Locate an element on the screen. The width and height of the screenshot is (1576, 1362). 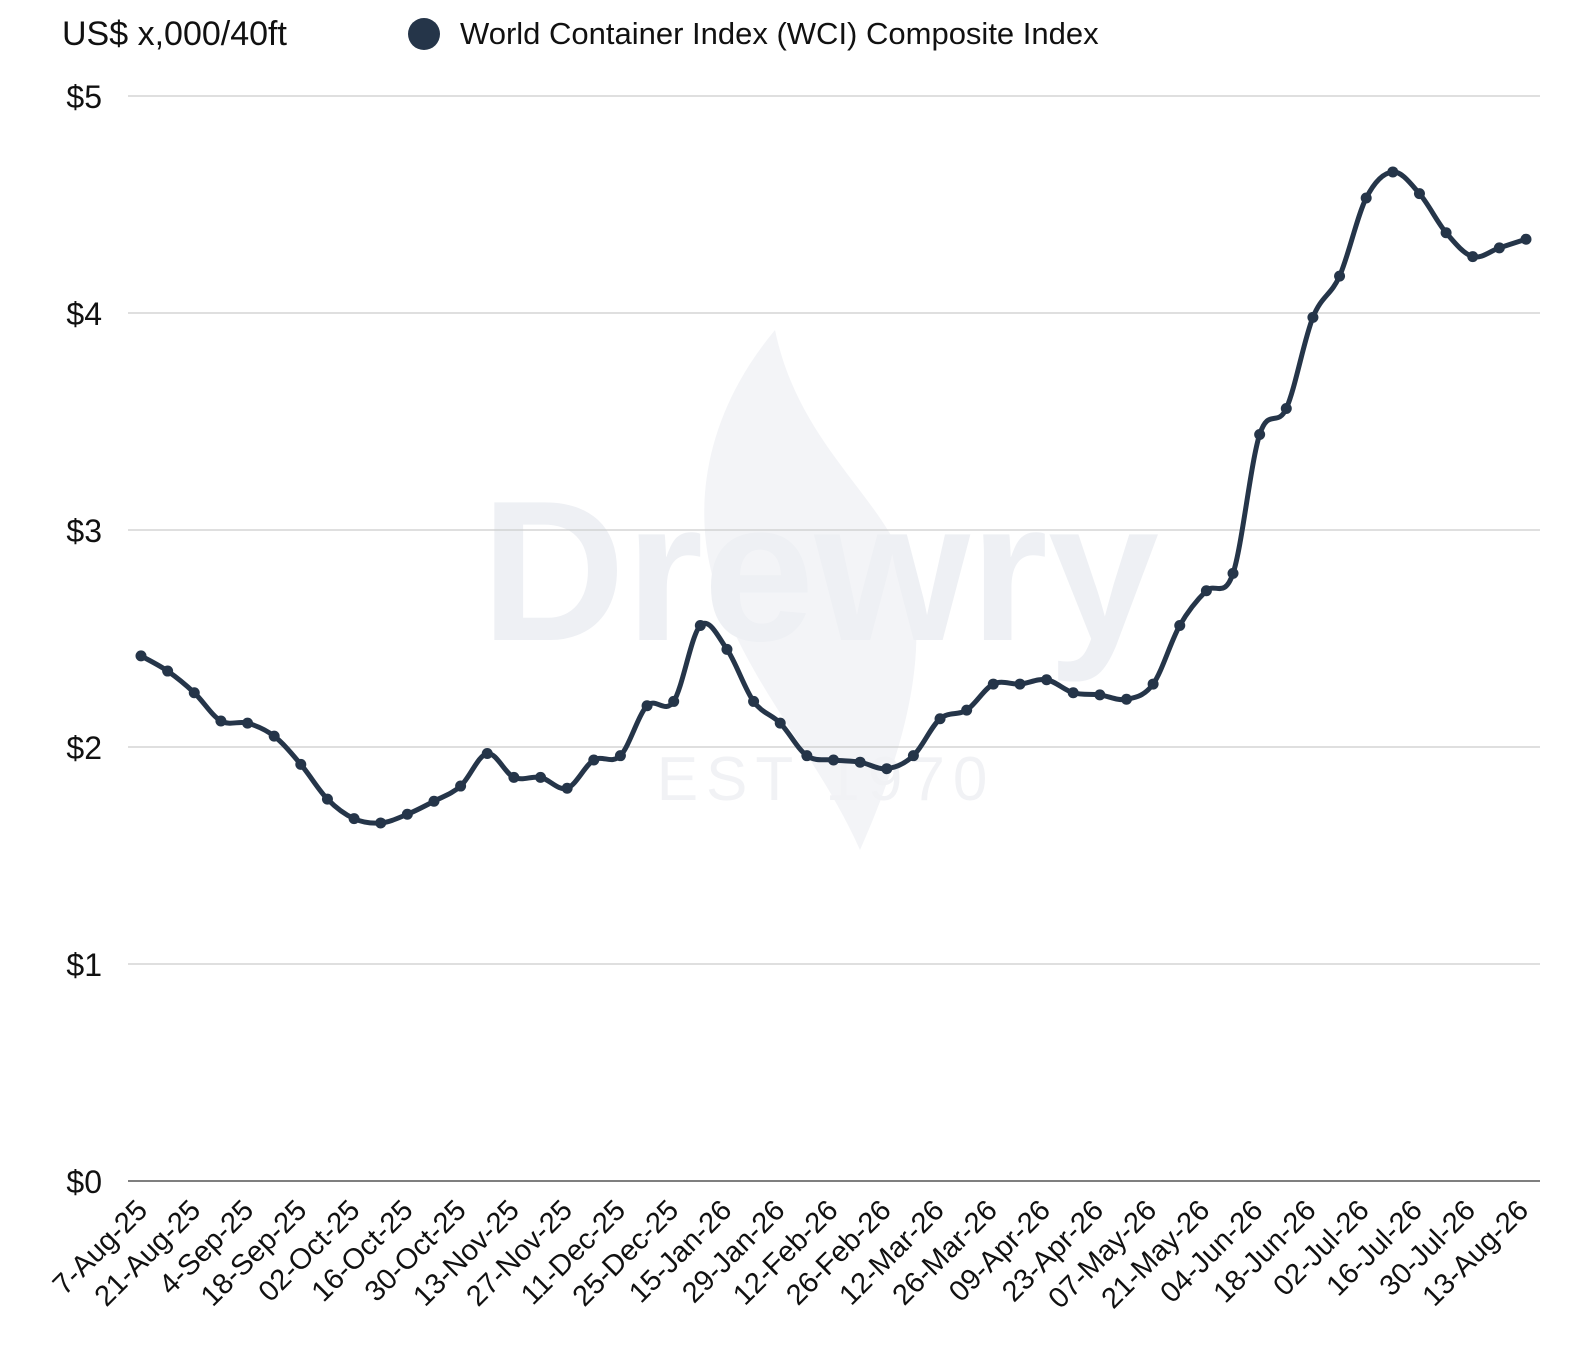
y-tick-label: $1 is located at coordinates (84, 965).